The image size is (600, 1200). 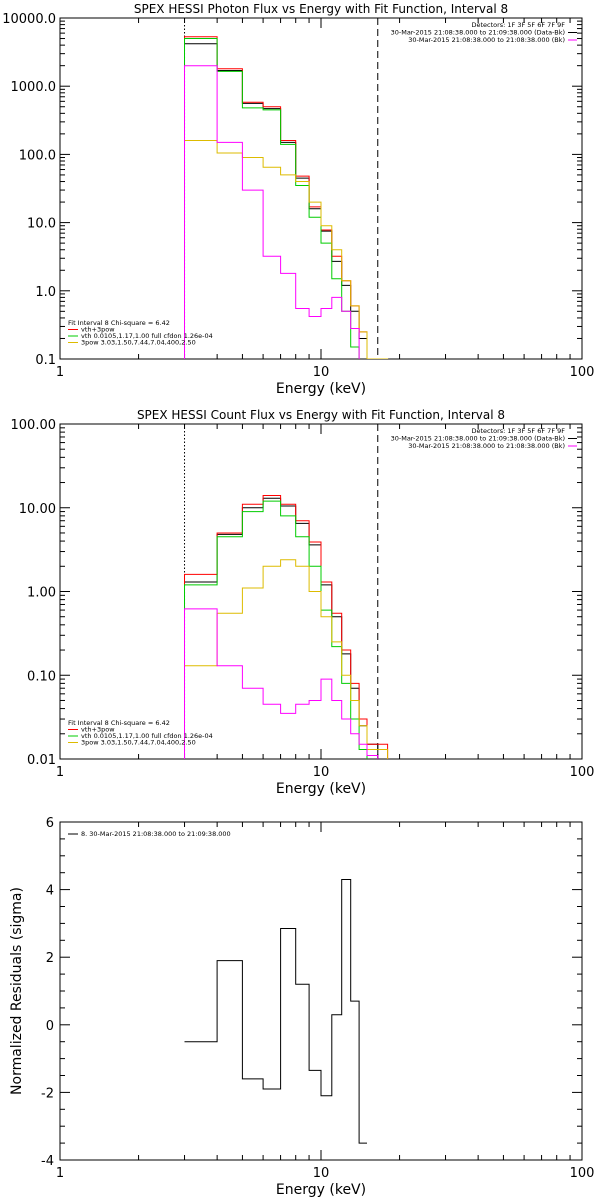 I want to click on y-tick-label: 1.00, so click(x=41, y=593).